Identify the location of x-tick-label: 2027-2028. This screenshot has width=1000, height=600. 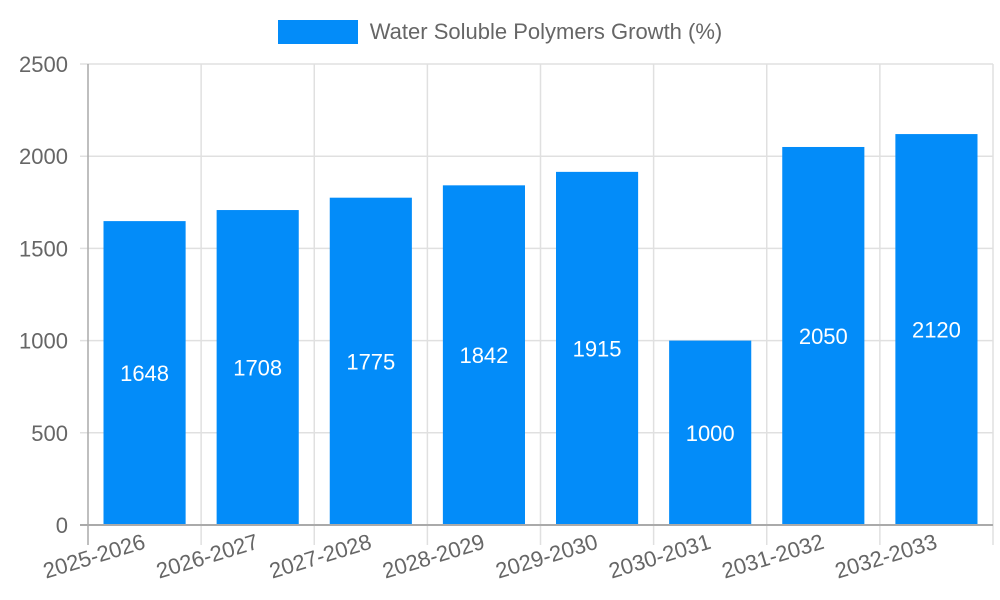
(320, 556).